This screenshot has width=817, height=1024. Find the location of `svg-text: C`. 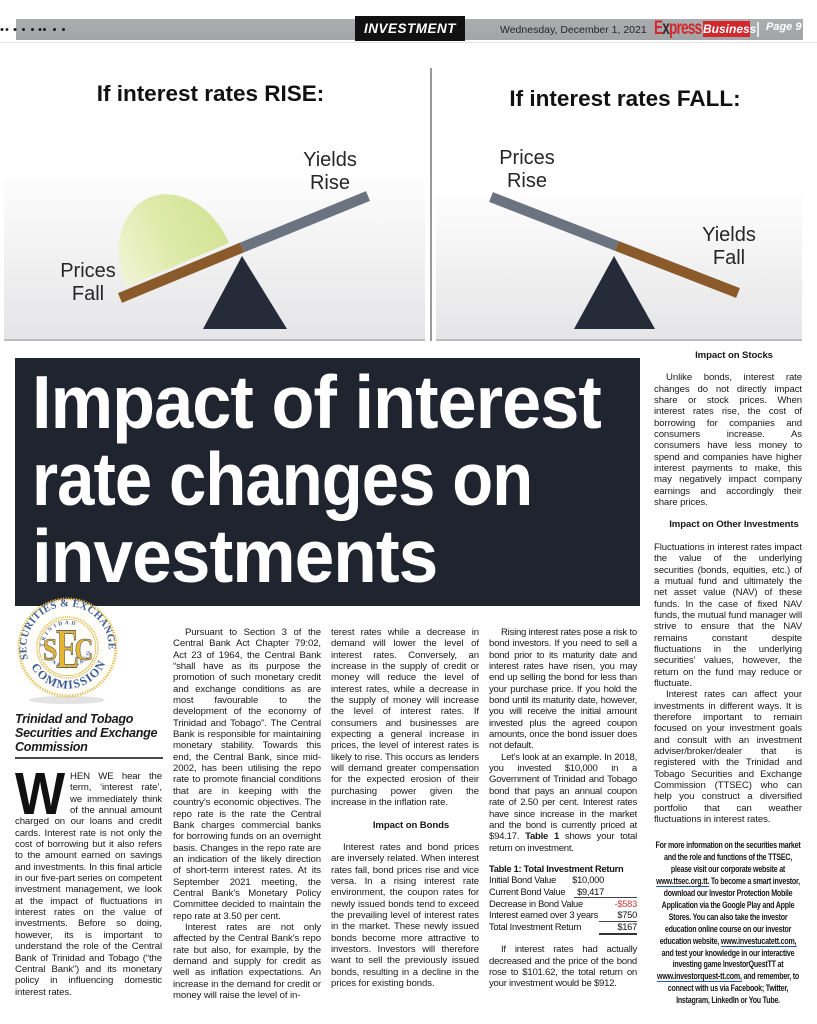

svg-text: C is located at coordinates (84, 650).